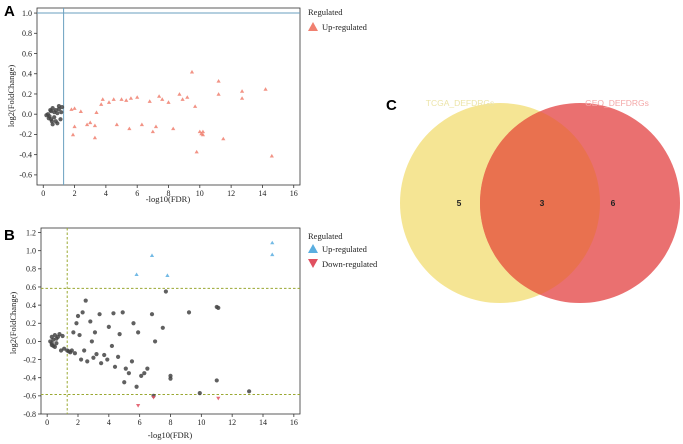 The width and height of the screenshot is (683, 444). Describe the element at coordinates (152, 255) in the screenshot. I see `b-up-point` at that location.